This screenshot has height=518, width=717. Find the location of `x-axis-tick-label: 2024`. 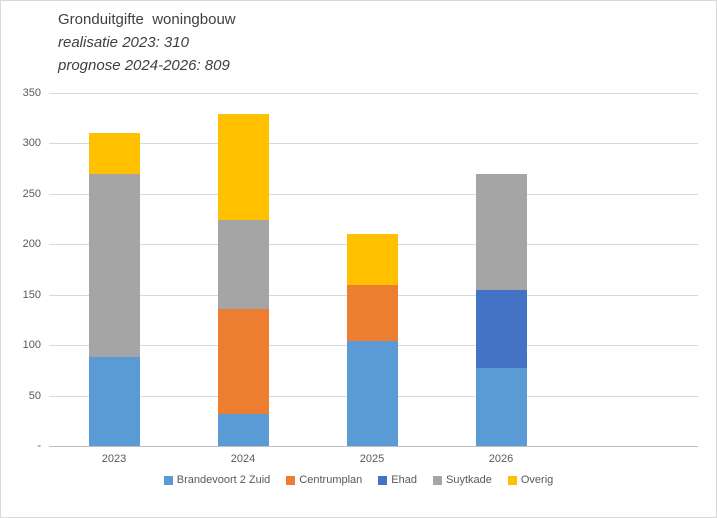

x-axis-tick-label: 2024 is located at coordinates (243, 459).